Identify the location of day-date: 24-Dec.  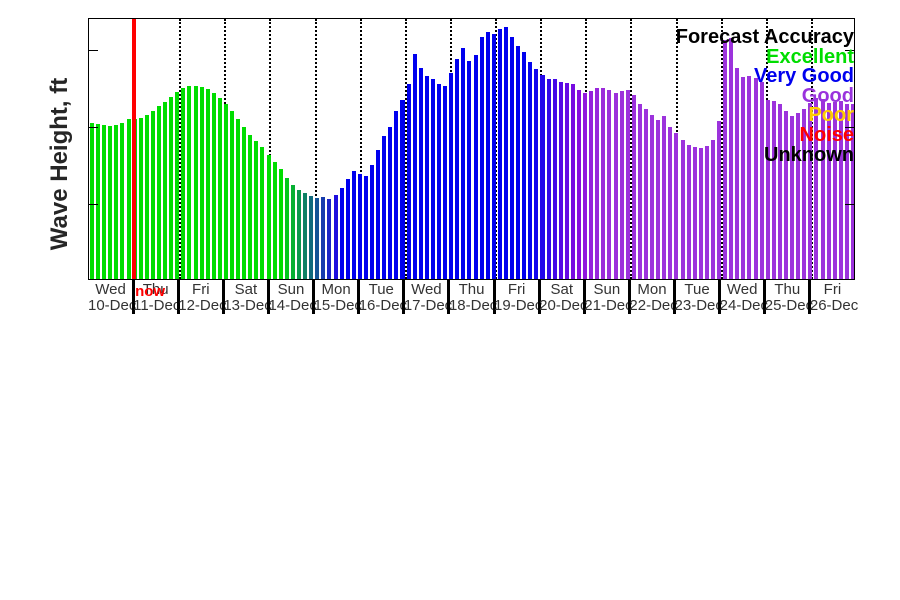
(743, 305).